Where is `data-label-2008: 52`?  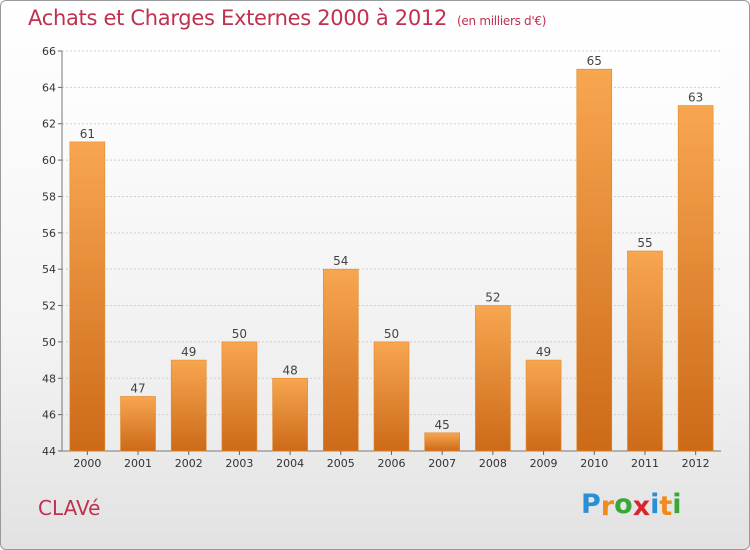 data-label-2008: 52 is located at coordinates (492, 298).